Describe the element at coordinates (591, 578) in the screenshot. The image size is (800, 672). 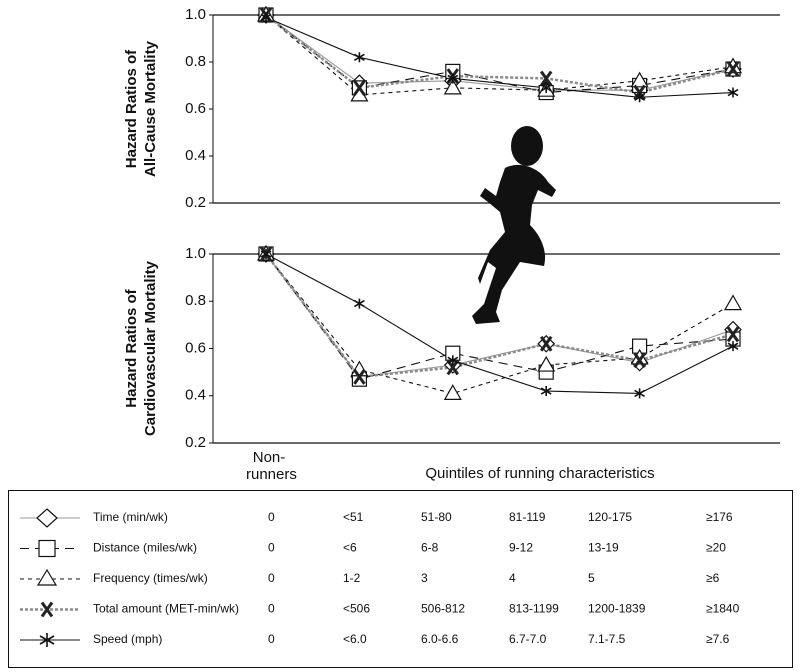
I see `legend-value: 5` at that location.